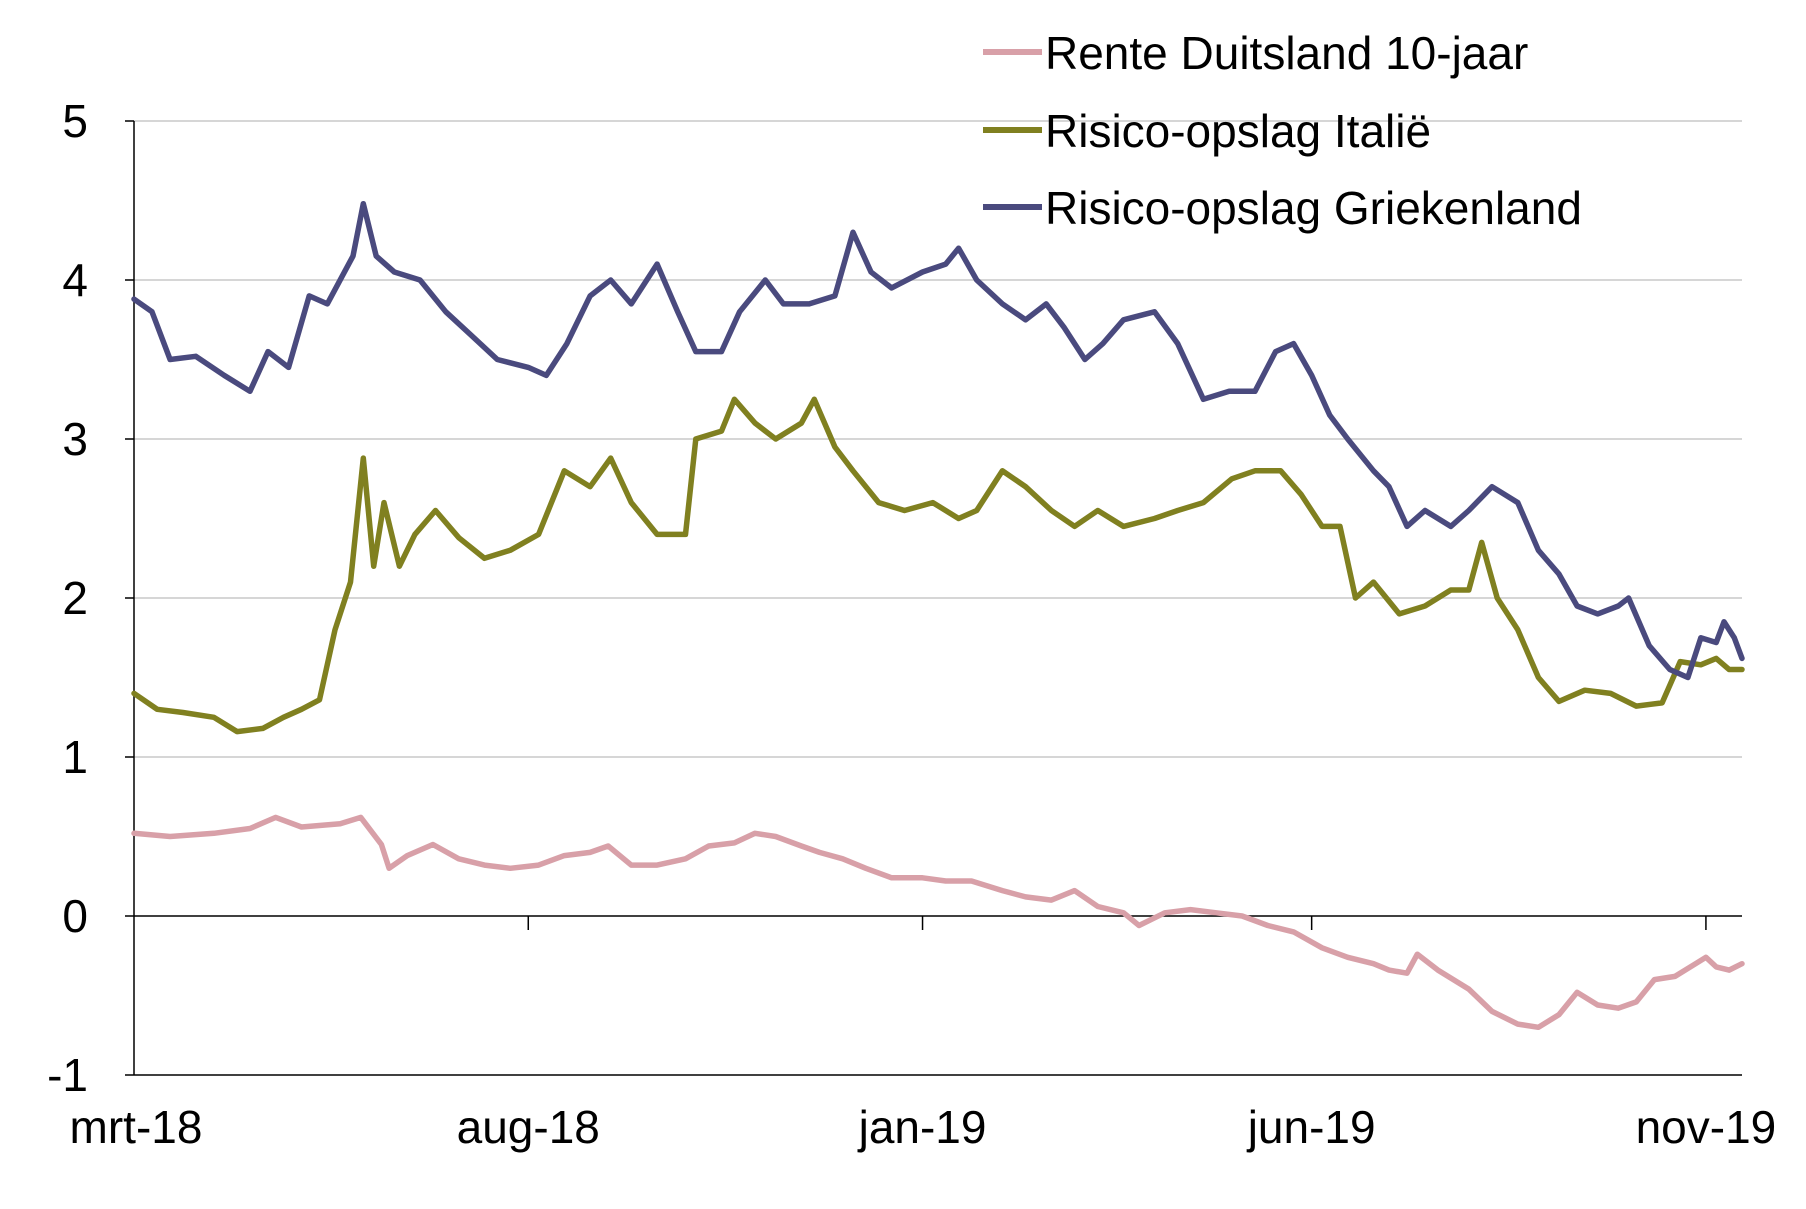 This screenshot has height=1209, width=1806. Describe the element at coordinates (136, 1127) in the screenshot. I see `x-tick-label: mrt-18` at that location.